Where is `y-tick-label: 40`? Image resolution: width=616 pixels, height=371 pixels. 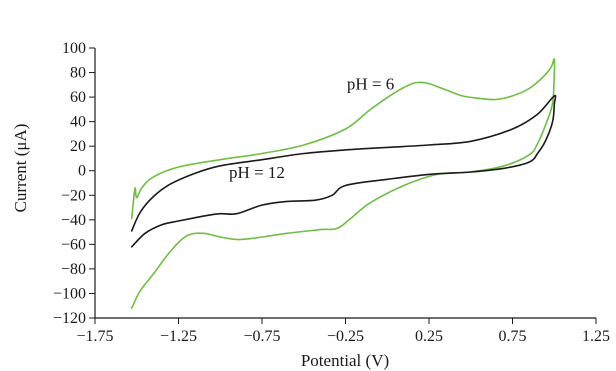 y-tick-label: 40 is located at coordinates (78, 122).